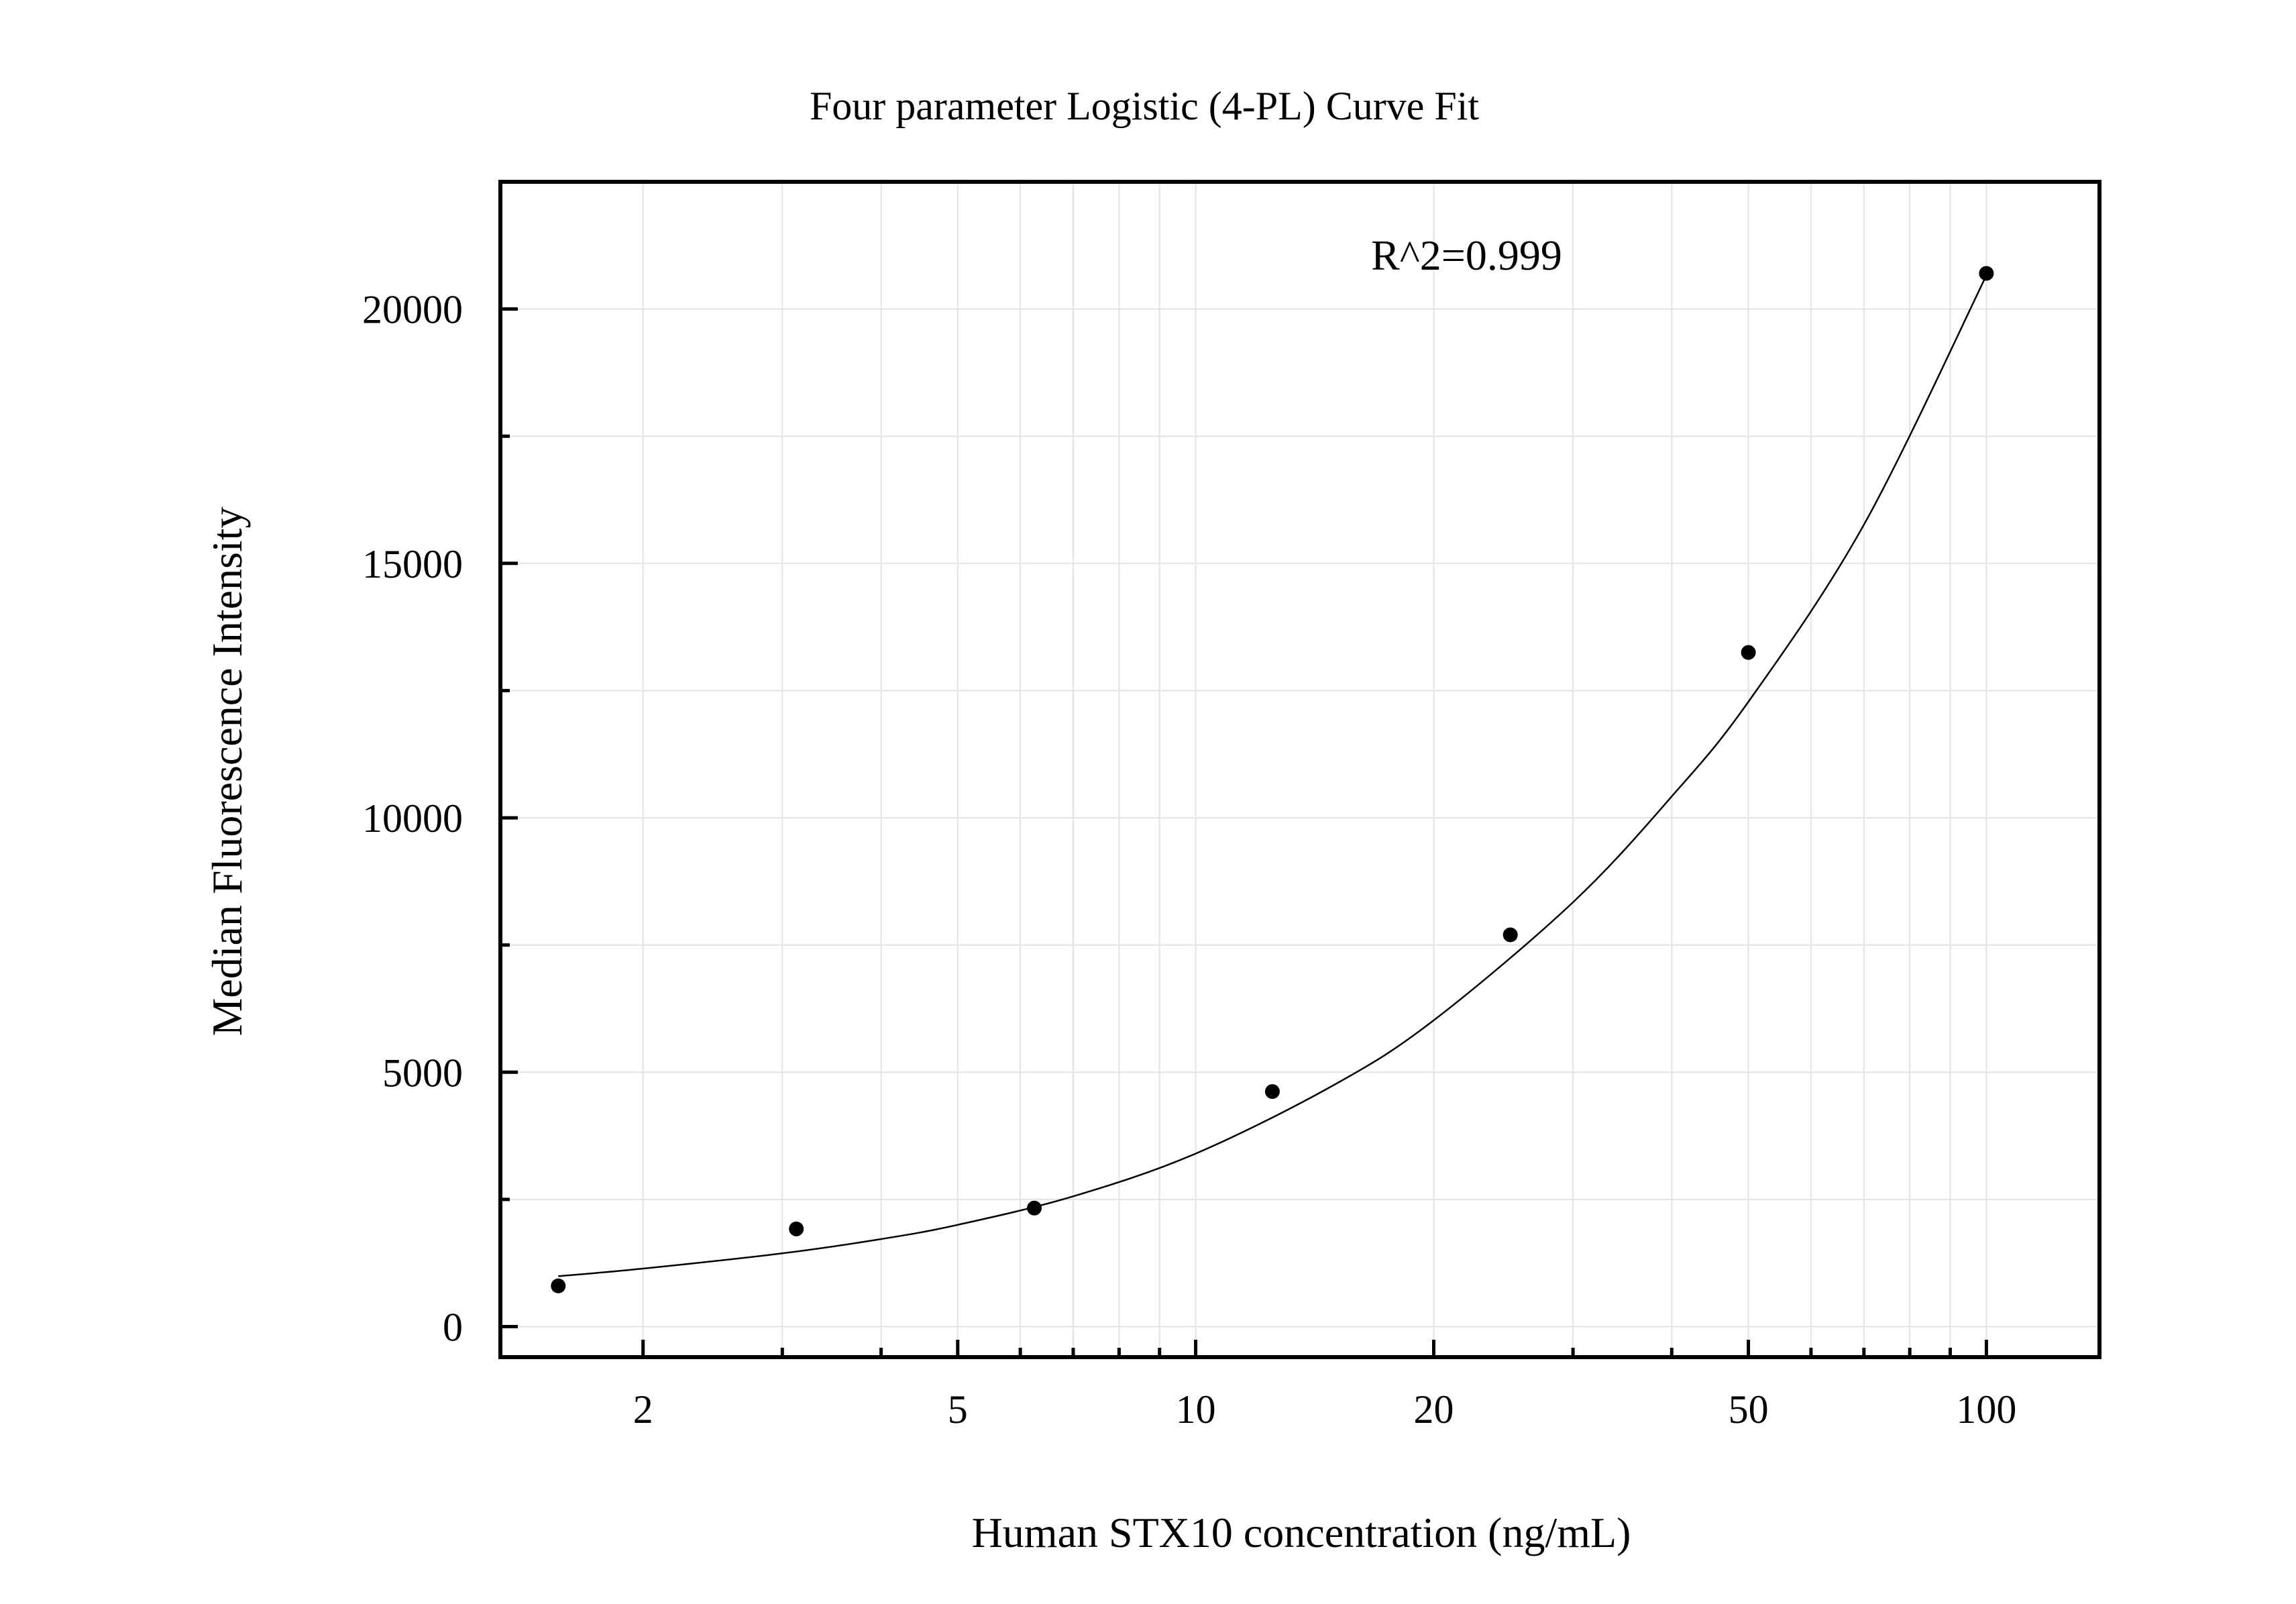 This screenshot has height=1604, width=2296. What do you see at coordinates (1434, 1409) in the screenshot?
I see `x-tick-label: 20` at bounding box center [1434, 1409].